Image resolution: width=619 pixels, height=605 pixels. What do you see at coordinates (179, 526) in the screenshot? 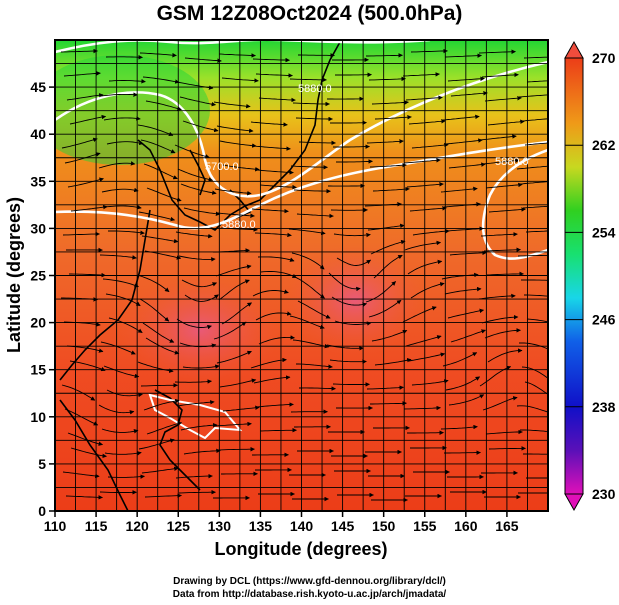
I see `x-tick-label: 125` at bounding box center [179, 526].